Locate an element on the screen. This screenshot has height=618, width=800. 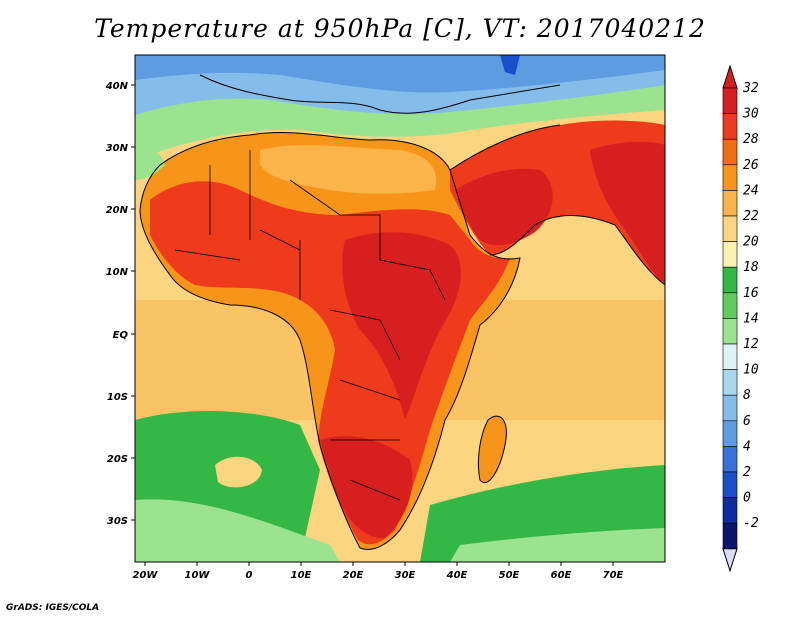
colorbar-label: 28 is located at coordinates (751, 139).